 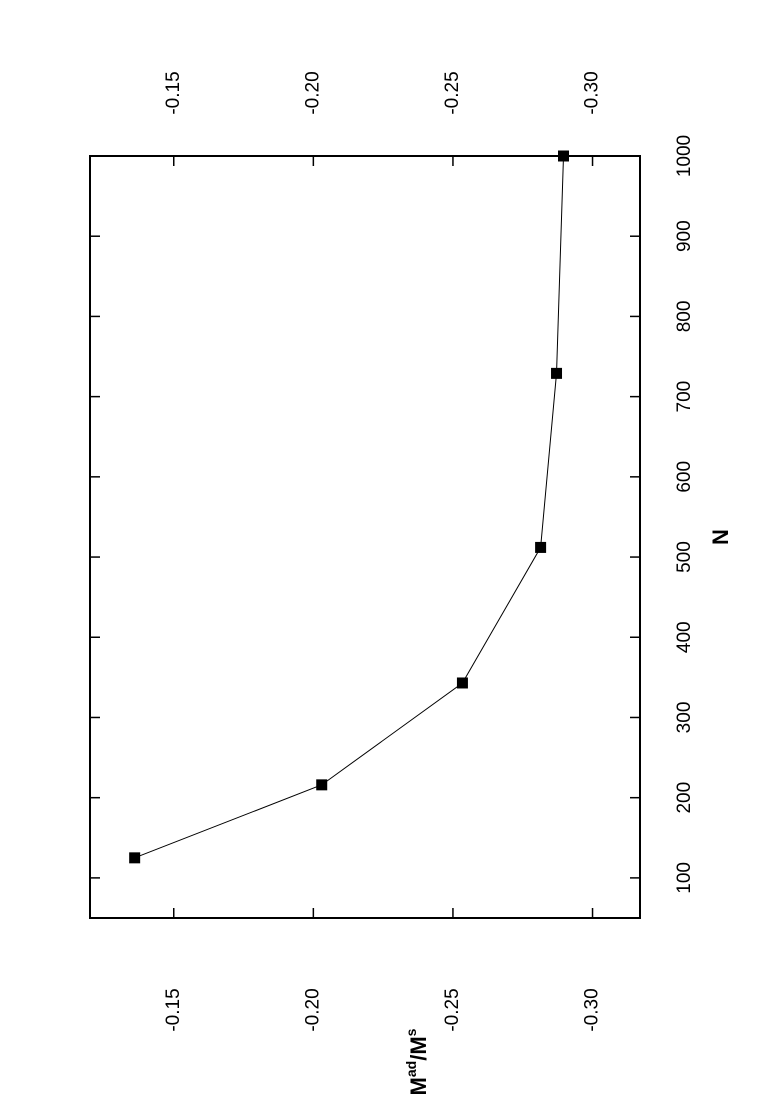 I want to click on x-tick-label: 400, so click(x=684, y=637).